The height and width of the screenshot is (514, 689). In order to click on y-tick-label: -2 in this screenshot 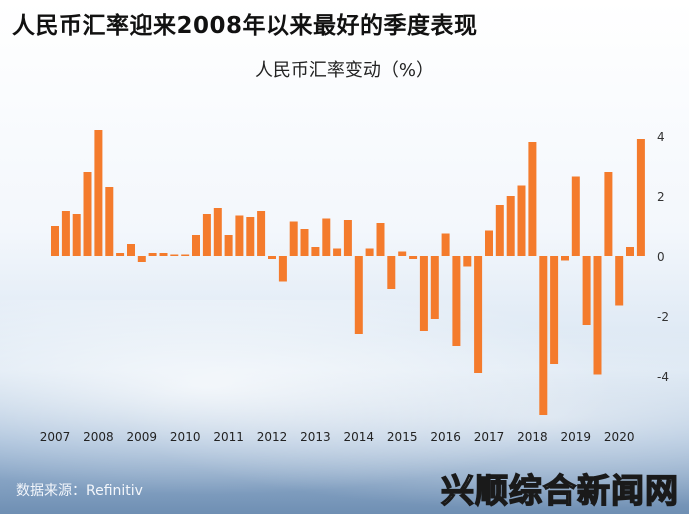, I will do `click(663, 317)`.